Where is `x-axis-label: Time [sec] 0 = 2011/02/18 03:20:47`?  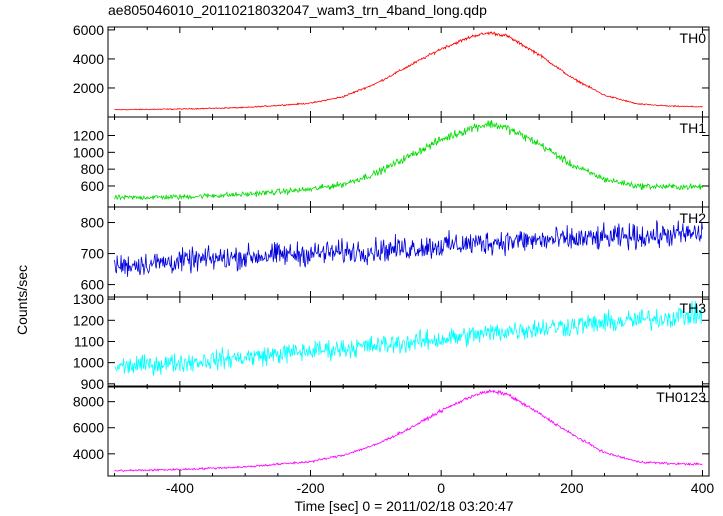 x-axis-label: Time [sec] 0 = 2011/02/18 03:20:47 is located at coordinates (404, 506).